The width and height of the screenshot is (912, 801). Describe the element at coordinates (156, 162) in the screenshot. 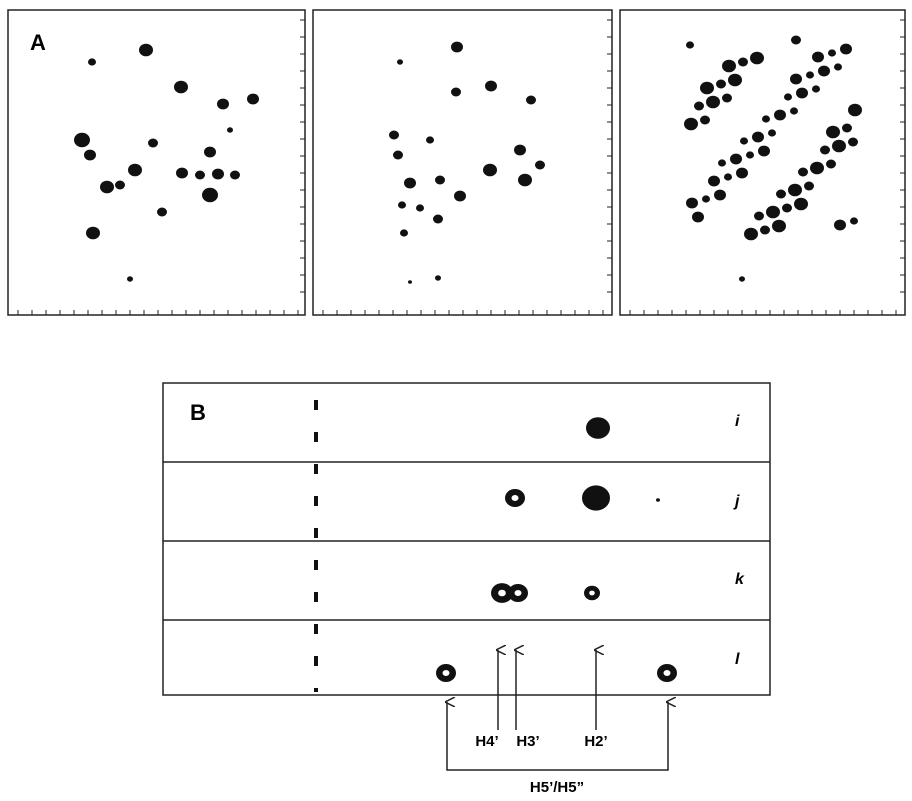

I see `spectrum-frame` at that location.